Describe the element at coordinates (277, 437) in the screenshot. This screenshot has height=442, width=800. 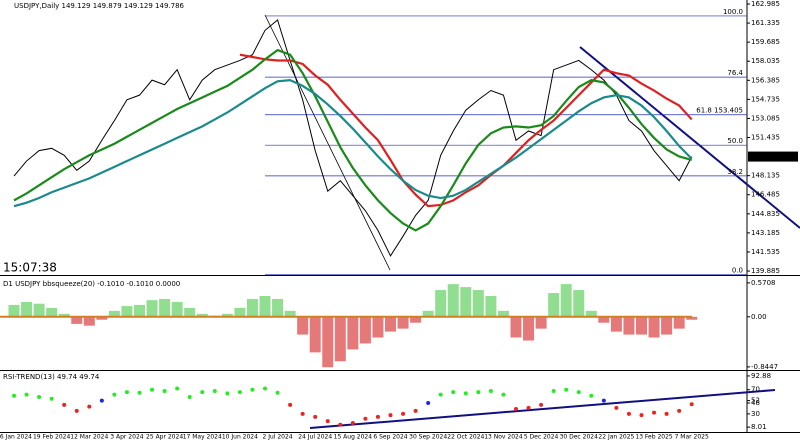
I see `x-tick-label: 2 Jul 2024` at that location.